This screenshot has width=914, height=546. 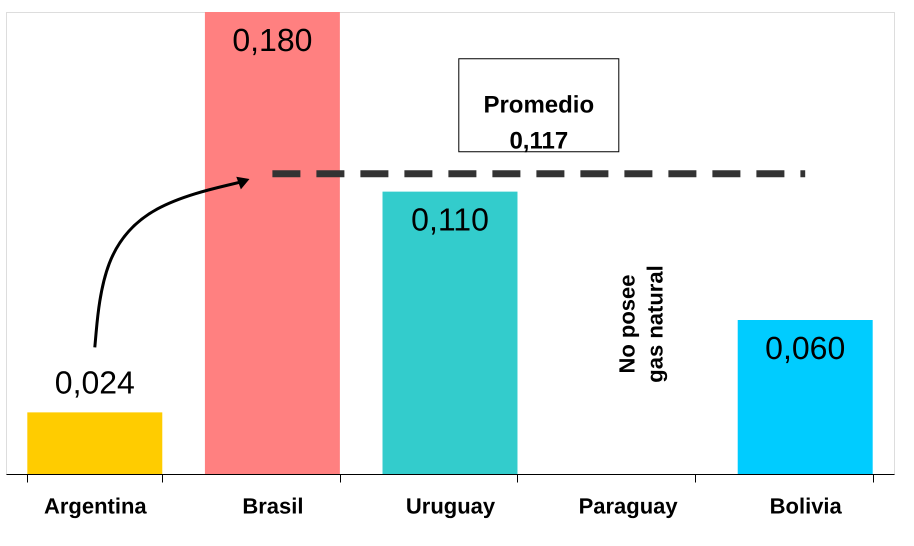 I want to click on x-tick-label: Paraguay, so click(x=628, y=506).